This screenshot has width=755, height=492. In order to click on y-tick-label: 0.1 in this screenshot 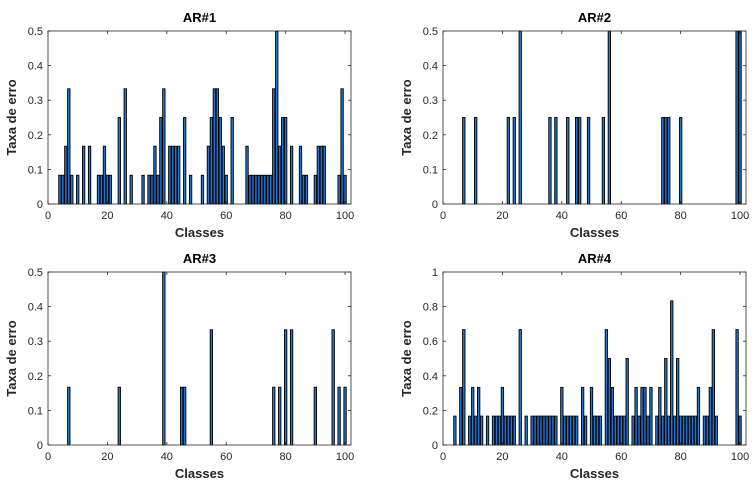, I will do `click(35, 170)`.